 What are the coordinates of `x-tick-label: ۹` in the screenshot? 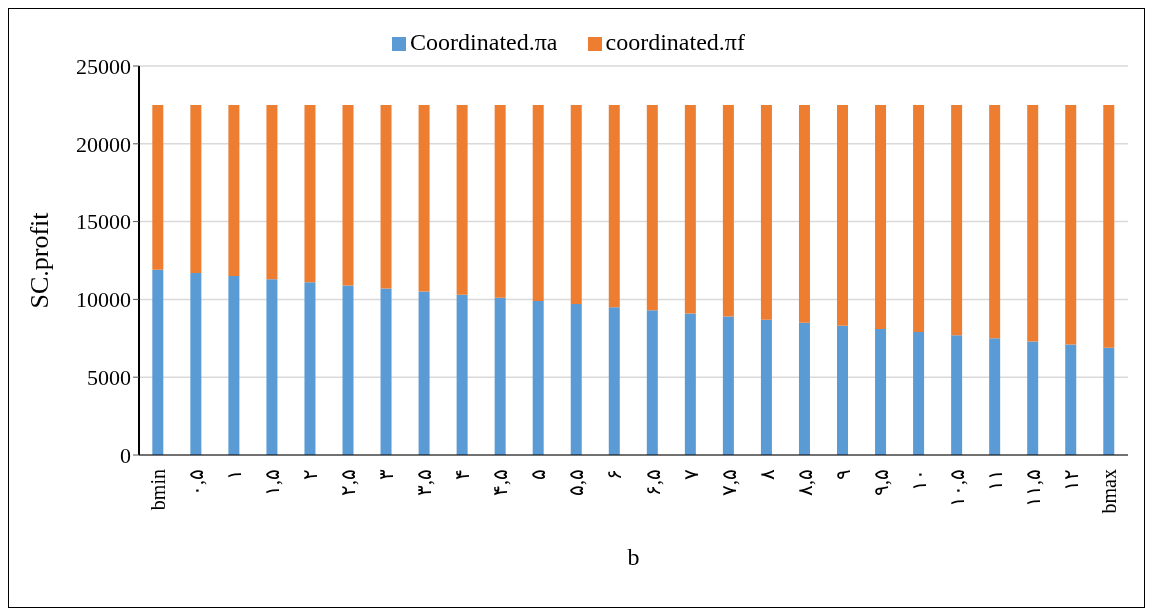 It's located at (842, 474).